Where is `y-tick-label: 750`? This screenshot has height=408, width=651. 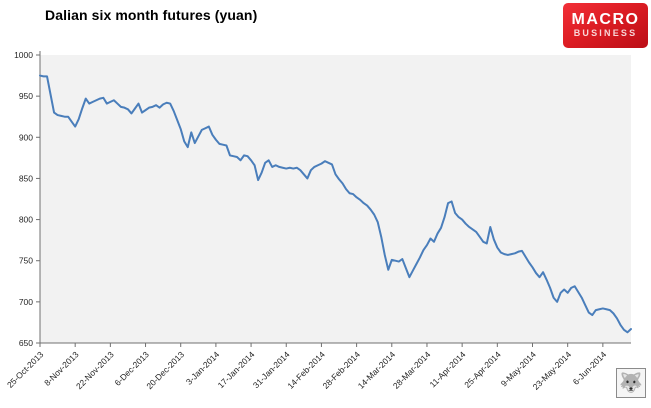 y-tick-label: 750 is located at coordinates (26, 261).